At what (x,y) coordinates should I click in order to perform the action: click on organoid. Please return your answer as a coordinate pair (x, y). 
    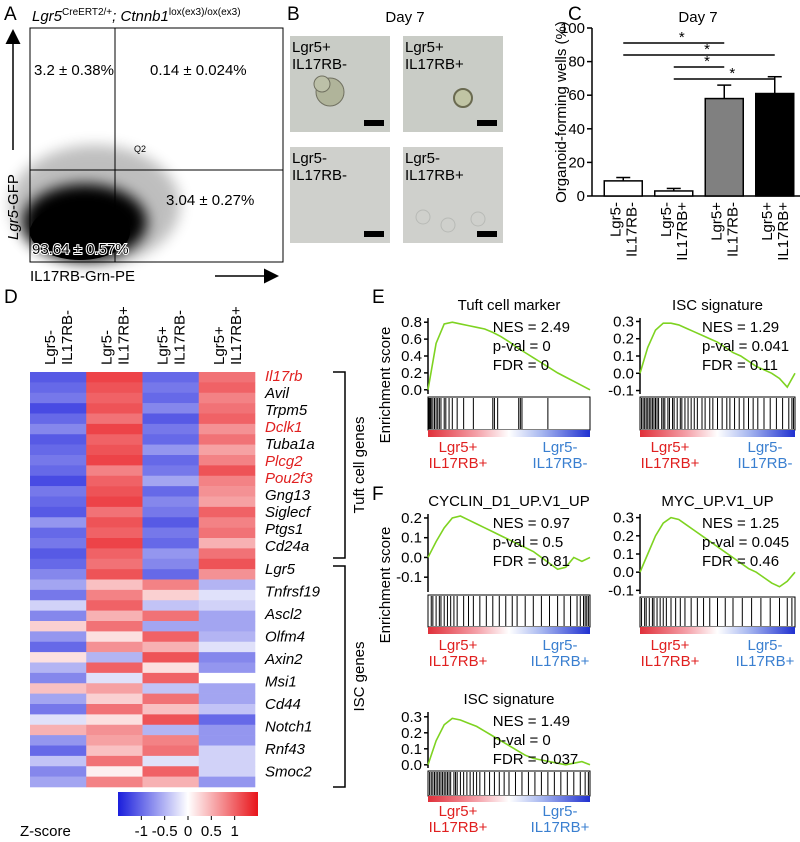
    Looking at the image, I should click on (463, 98).